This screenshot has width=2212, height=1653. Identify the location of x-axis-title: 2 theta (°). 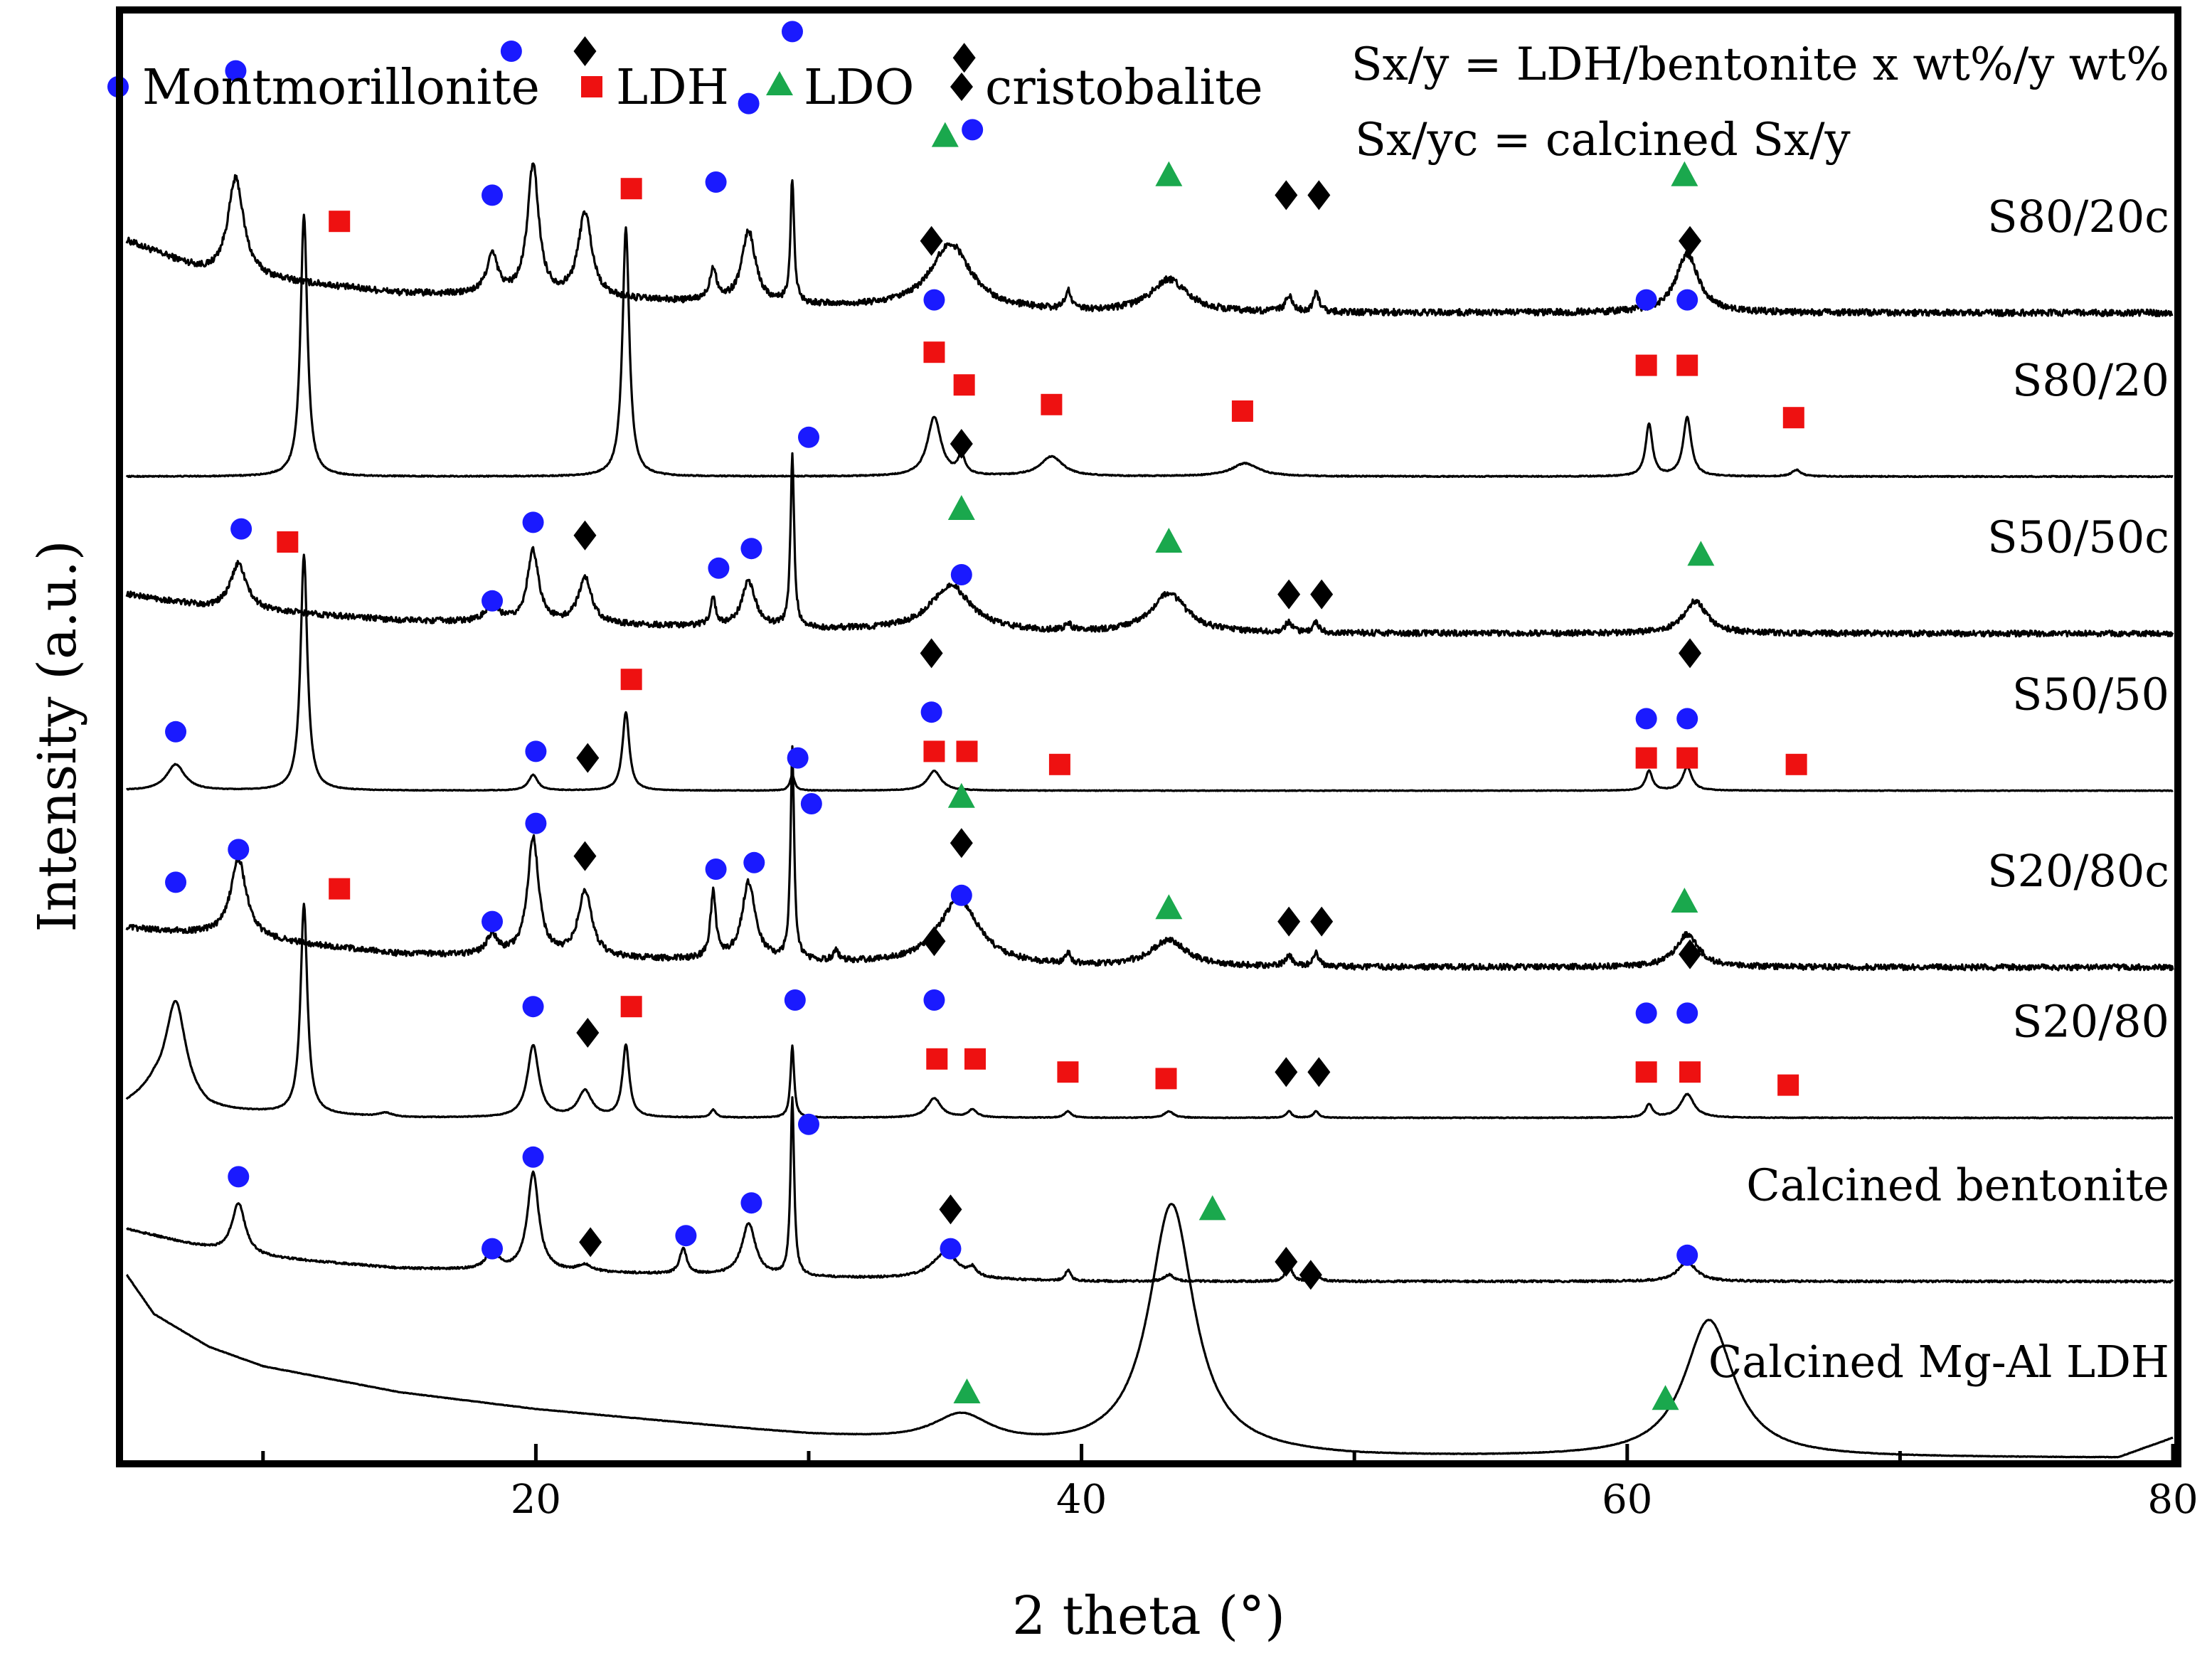
(1148, 1616).